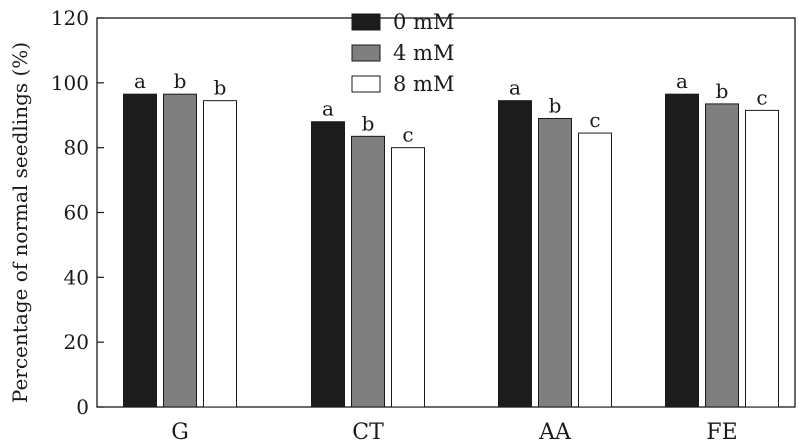  Describe the element at coordinates (368, 432) in the screenshot. I see `x-tick-label: CT` at that location.